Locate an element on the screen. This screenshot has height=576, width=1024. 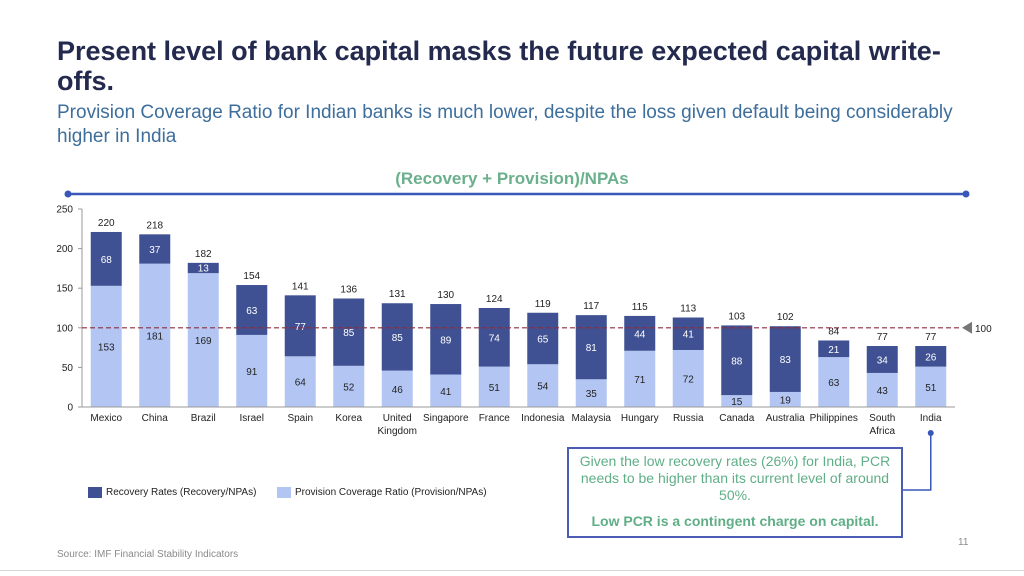
data-label-recovery: 41 is located at coordinates (689, 335).